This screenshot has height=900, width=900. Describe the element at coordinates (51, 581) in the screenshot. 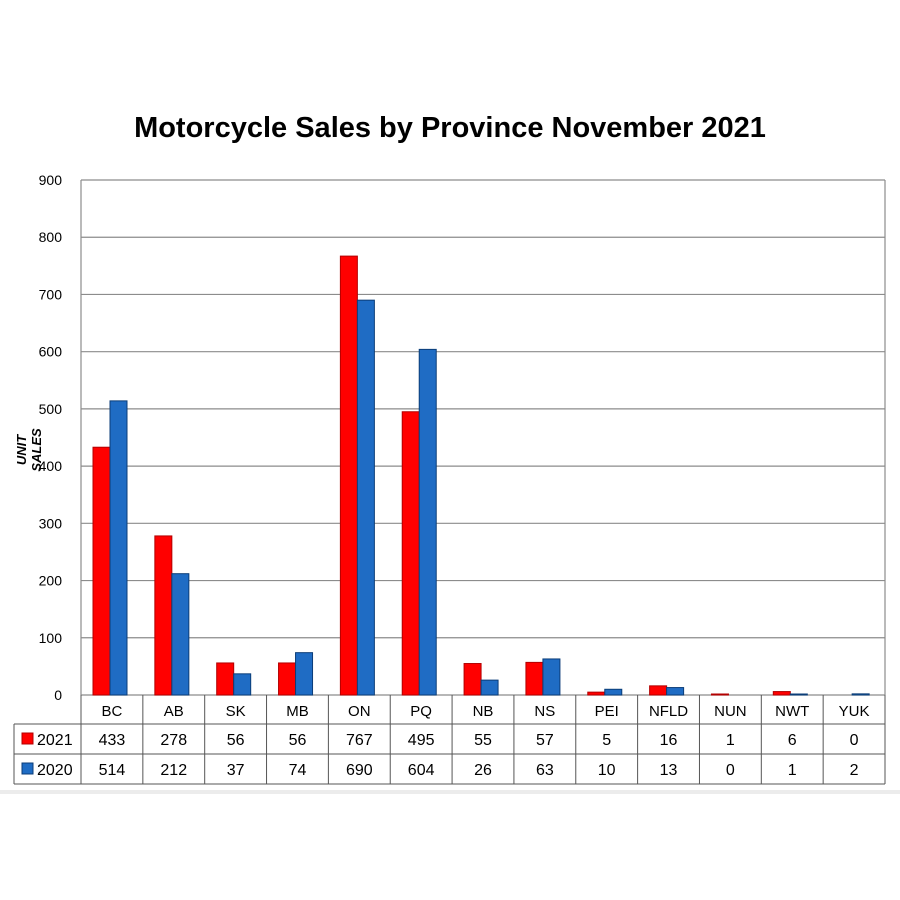

I see `y-tick-label: 200` at that location.